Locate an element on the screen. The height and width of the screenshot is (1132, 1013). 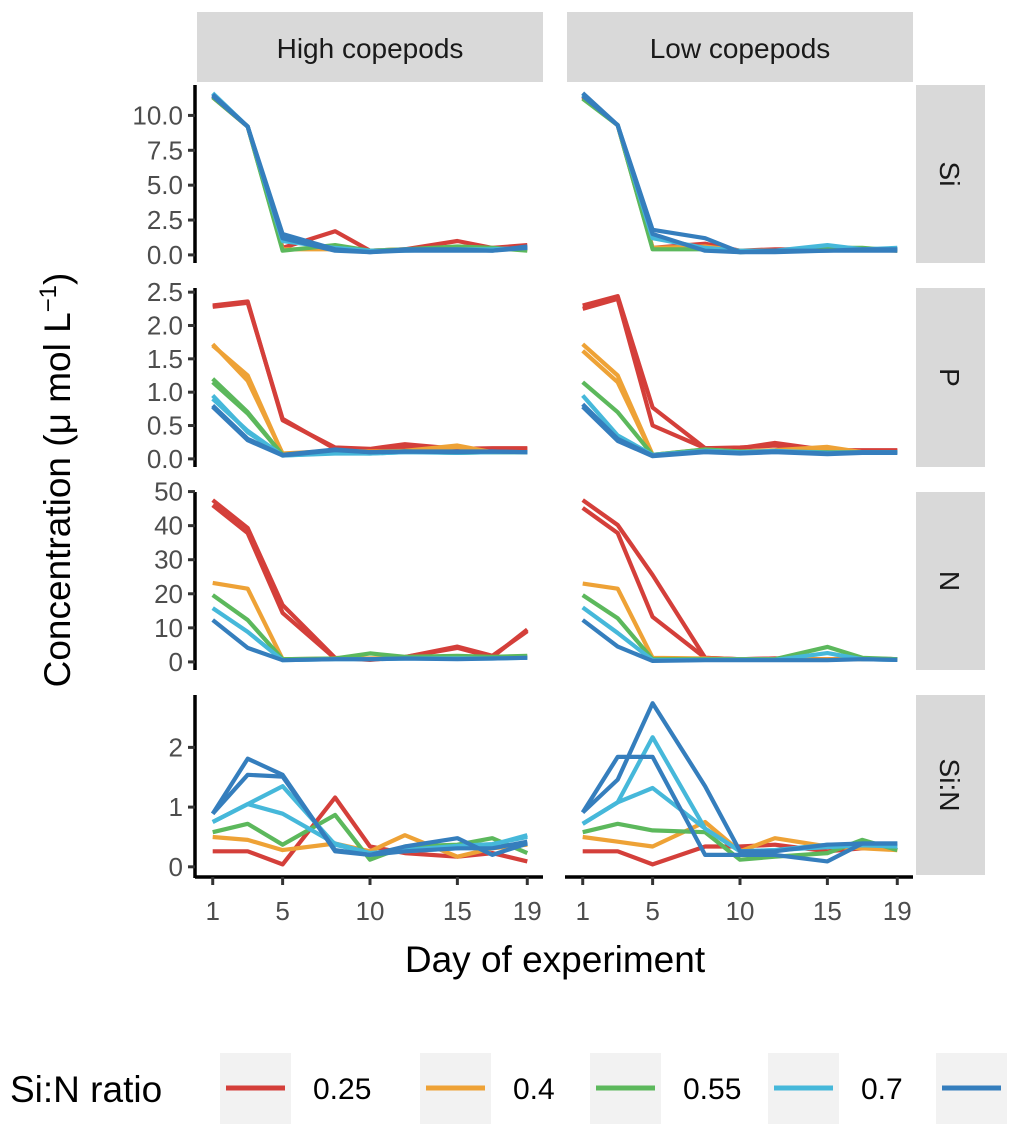
facet-strip-label: Si:N is located at coordinates (949, 785).